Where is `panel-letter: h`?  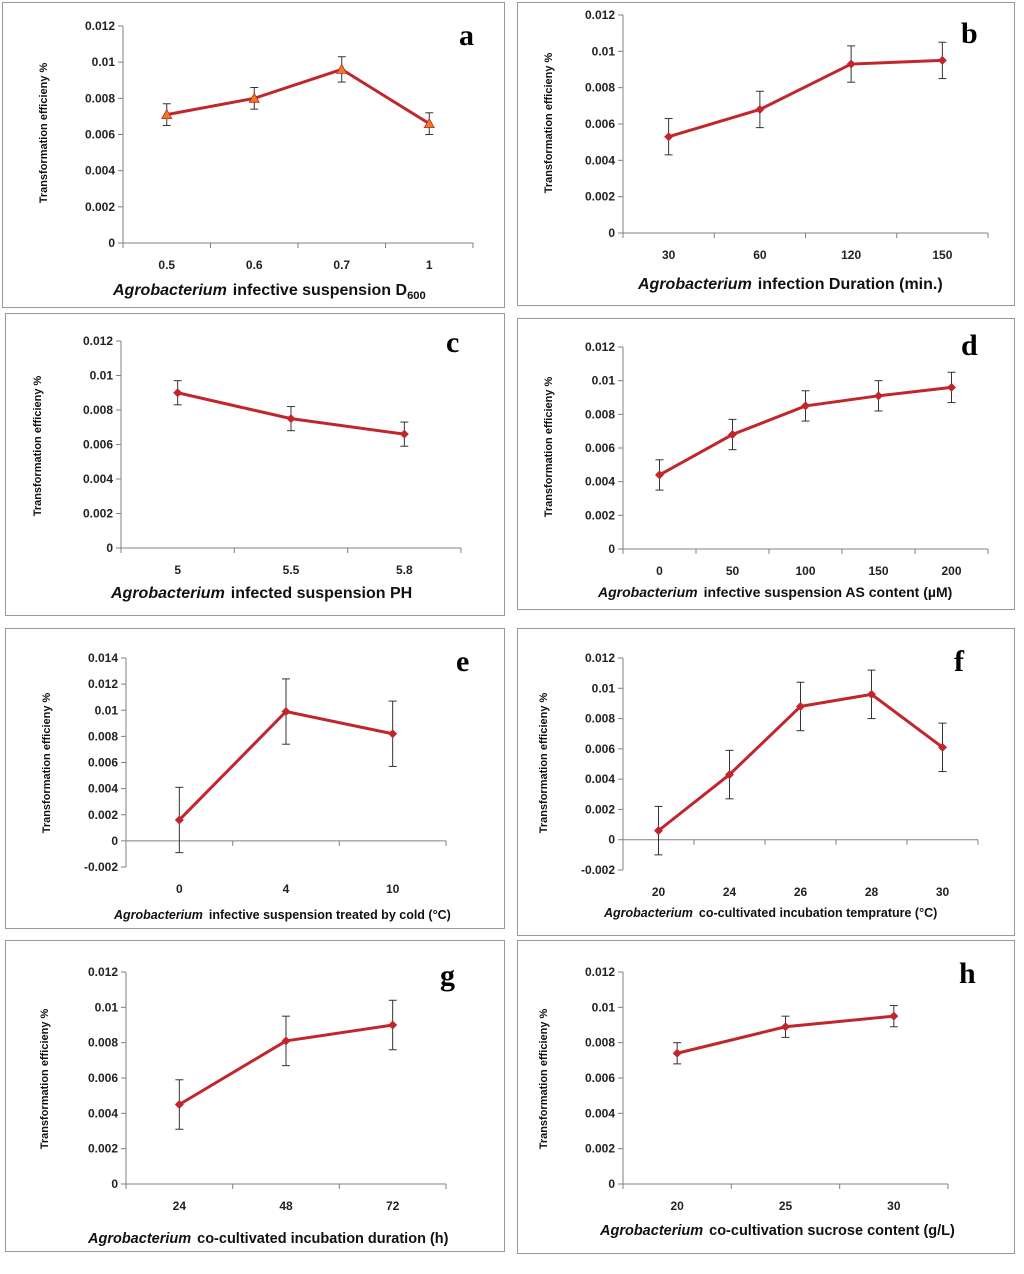 panel-letter: h is located at coordinates (967, 973).